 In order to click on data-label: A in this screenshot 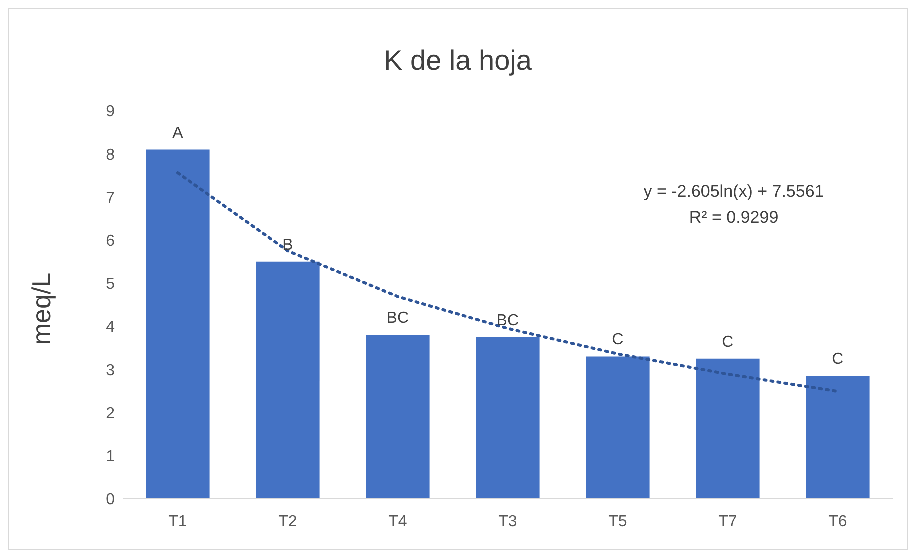, I will do `click(178, 133)`.